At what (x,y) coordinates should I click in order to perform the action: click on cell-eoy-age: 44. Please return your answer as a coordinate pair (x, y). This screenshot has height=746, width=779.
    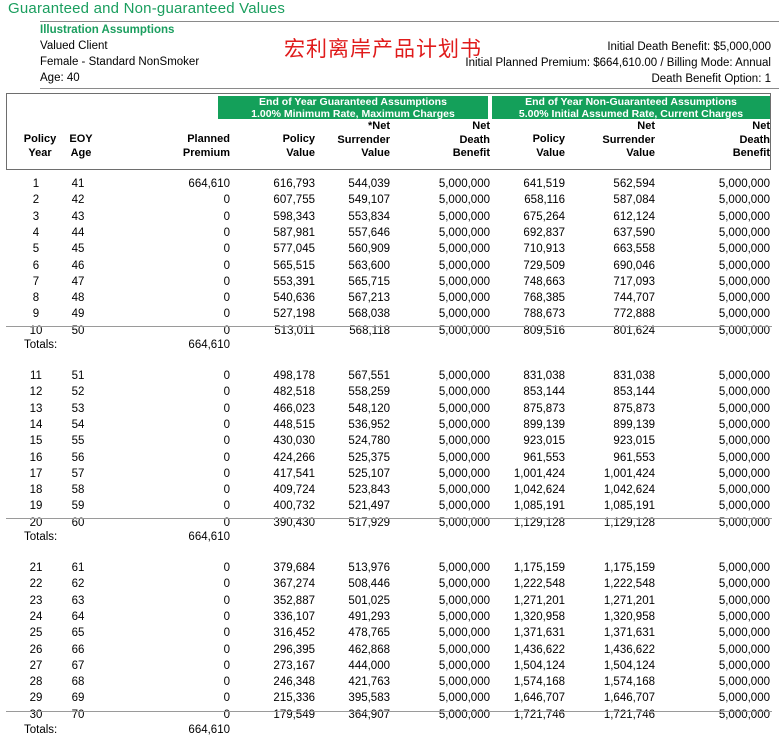
    Looking at the image, I should click on (78, 232).